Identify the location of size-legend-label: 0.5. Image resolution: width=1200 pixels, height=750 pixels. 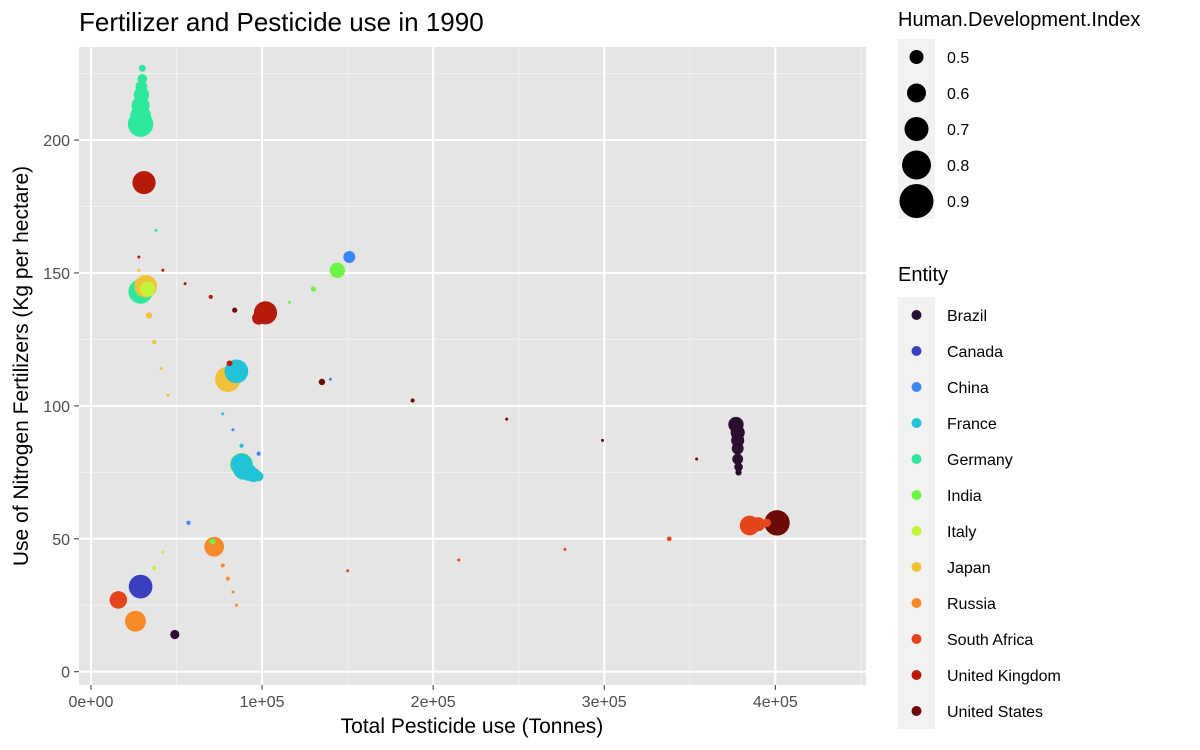
(958, 58).